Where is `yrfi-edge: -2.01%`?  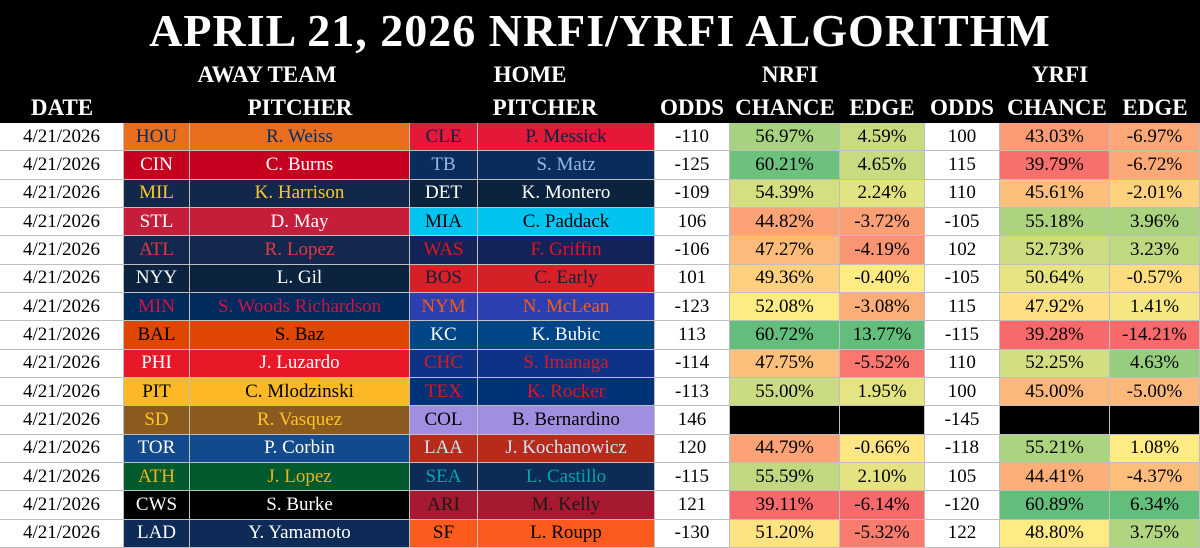 yrfi-edge: -2.01% is located at coordinates (1155, 193).